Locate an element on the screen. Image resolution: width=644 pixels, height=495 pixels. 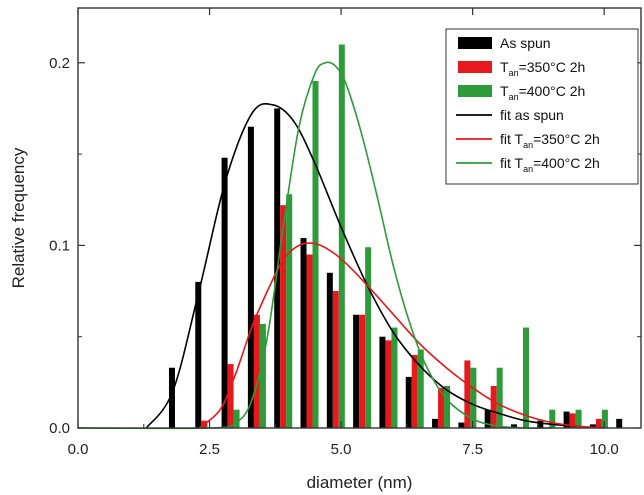
legend-label-0: As spun is located at coordinates (525, 43).